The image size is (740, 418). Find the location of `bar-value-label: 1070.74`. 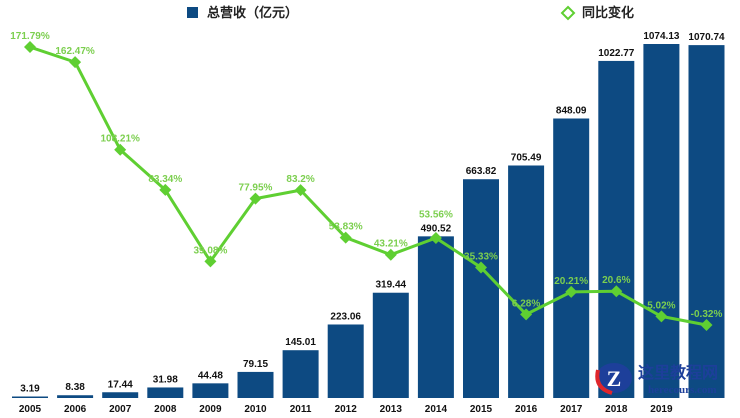

bar-value-label: 1070.74 is located at coordinates (706, 37).